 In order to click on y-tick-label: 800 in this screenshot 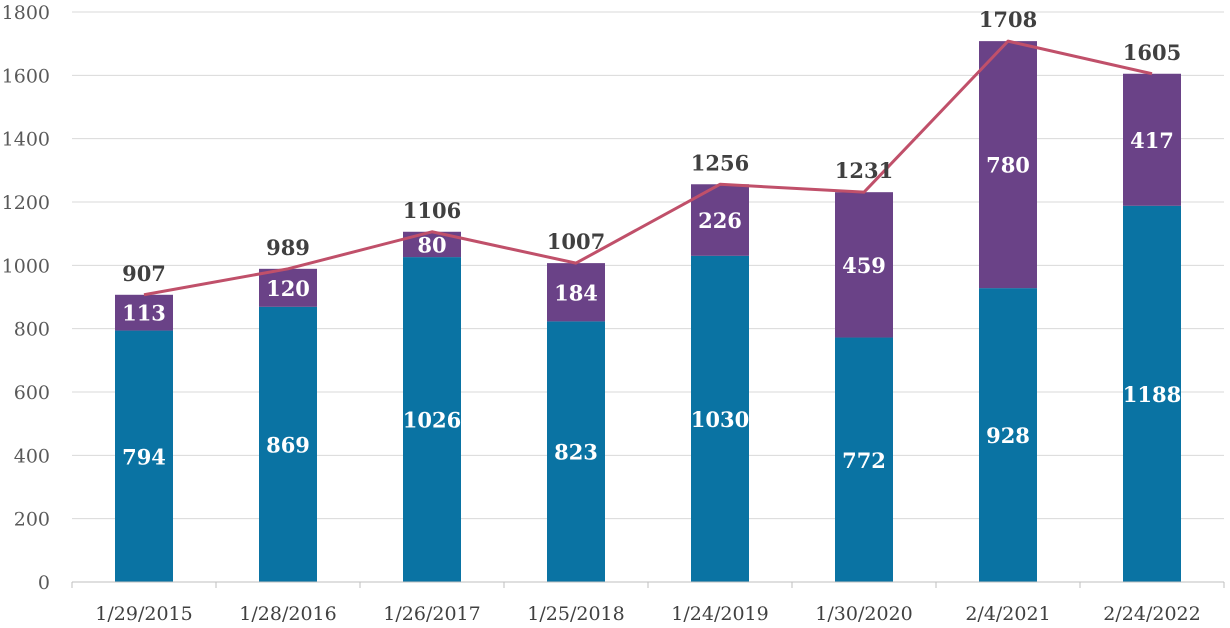, I will do `click(32, 330)`.